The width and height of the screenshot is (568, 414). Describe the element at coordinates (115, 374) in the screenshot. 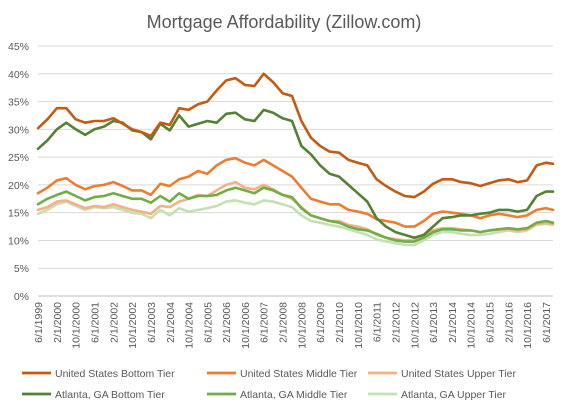

I see `legend-label: United States Bottom Tier` at that location.